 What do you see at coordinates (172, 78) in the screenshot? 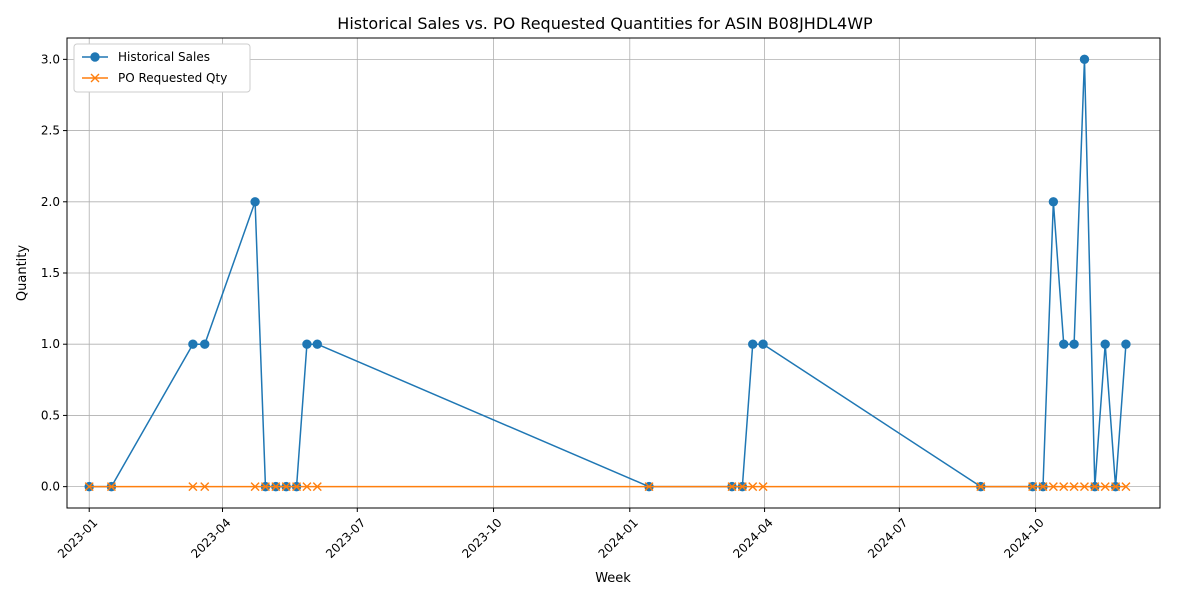
I see `legend-label: PO Requested Qty` at bounding box center [172, 78].